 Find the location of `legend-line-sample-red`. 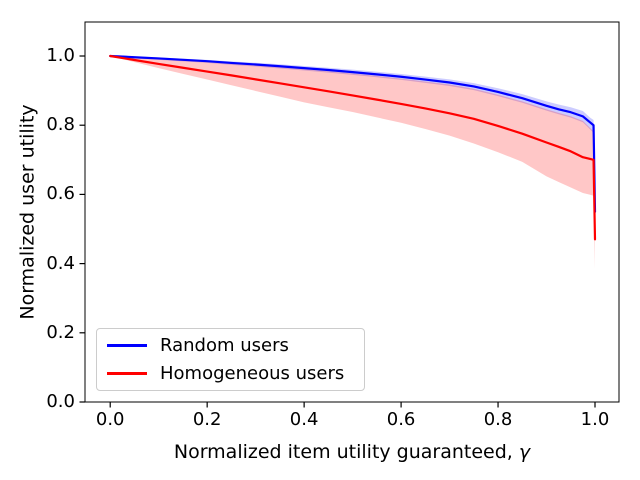

legend-line-sample-red is located at coordinates (127, 373).